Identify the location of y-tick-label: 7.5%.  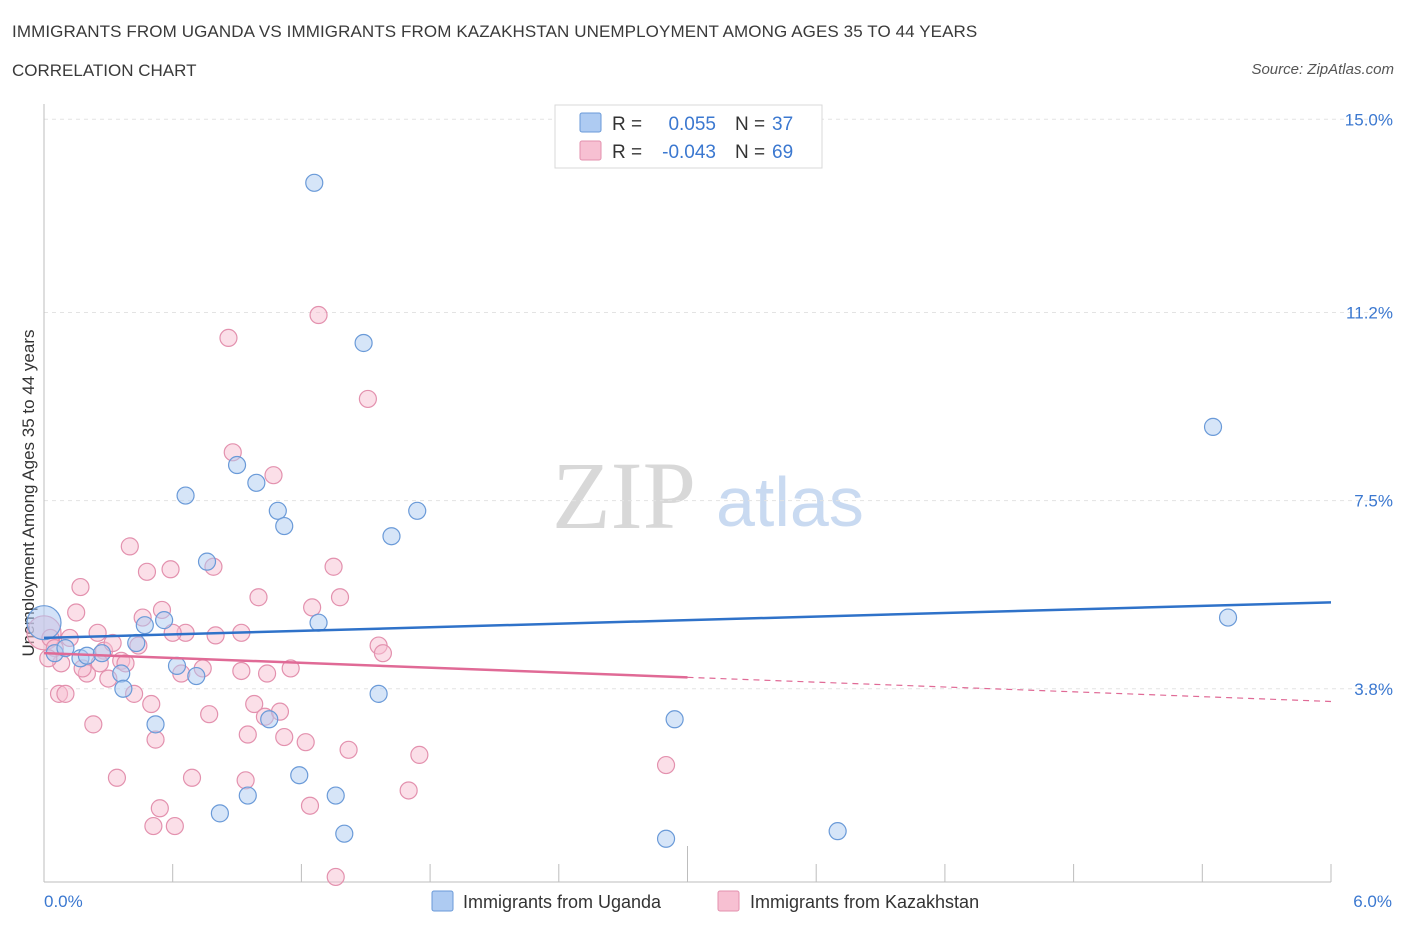
(1373, 501).